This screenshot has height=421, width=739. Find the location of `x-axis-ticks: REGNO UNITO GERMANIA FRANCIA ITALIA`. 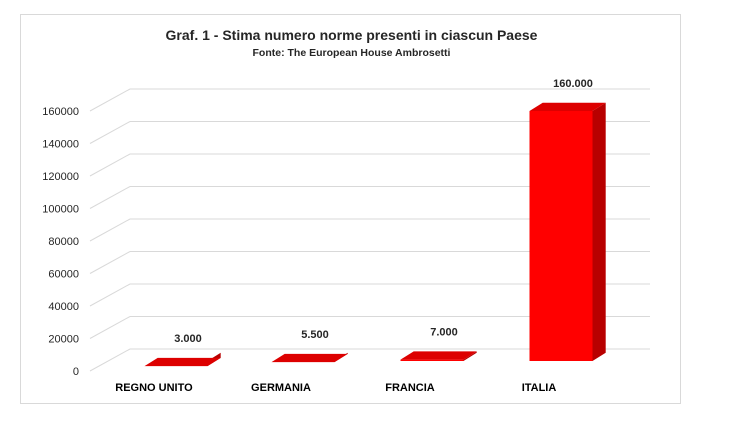

x-axis-ticks: REGNO UNITO GERMANIA FRANCIA ITALIA is located at coordinates (335, 388).